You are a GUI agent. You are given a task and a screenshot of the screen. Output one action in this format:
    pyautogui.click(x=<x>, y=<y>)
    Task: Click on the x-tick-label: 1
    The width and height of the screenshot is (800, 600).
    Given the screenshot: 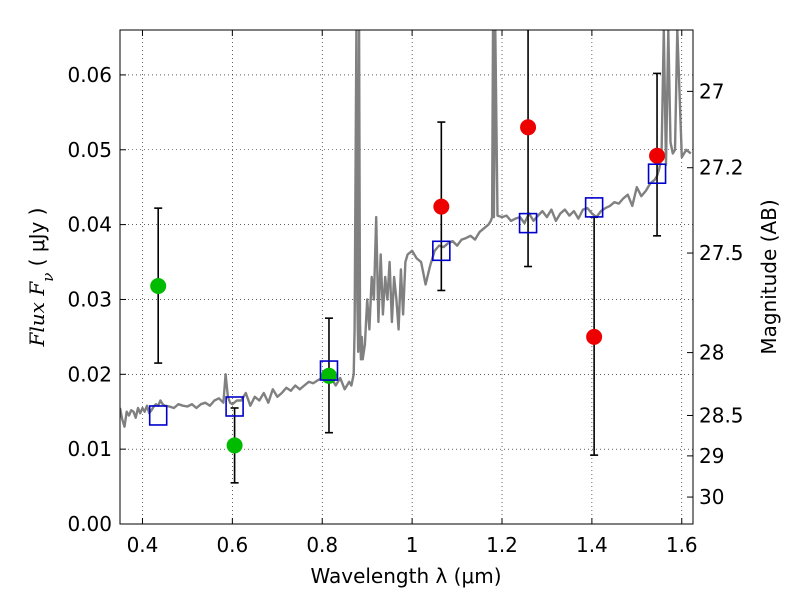 What is the action you would take?
    pyautogui.click(x=412, y=545)
    